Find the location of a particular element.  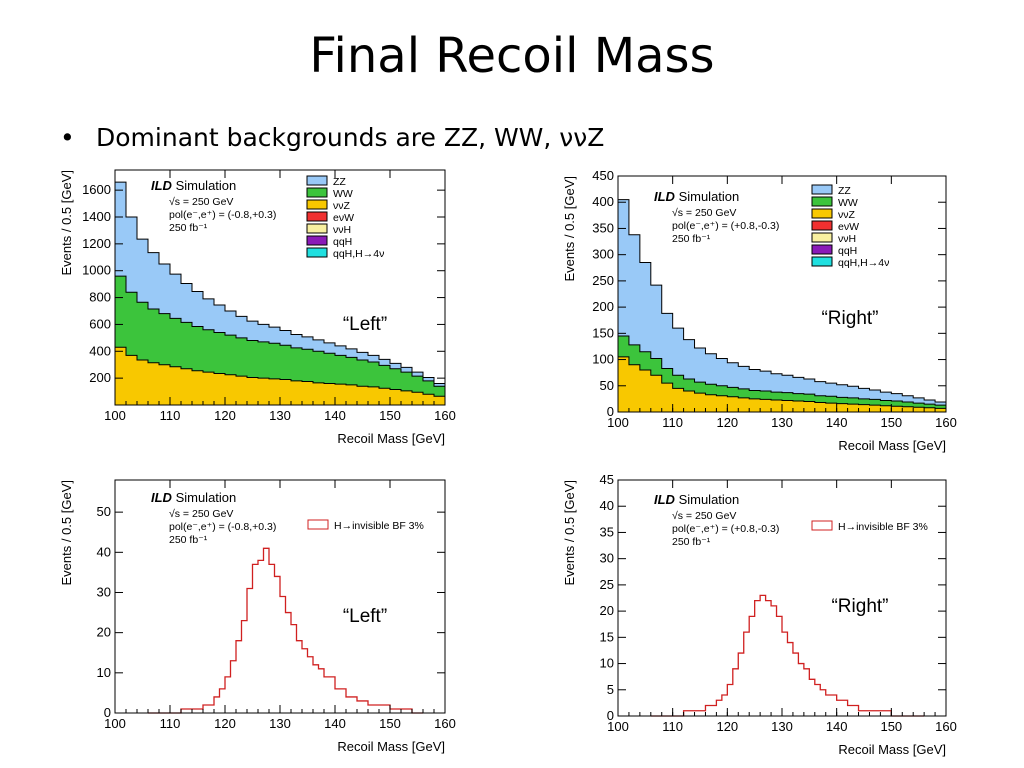

legend-label: ZZ is located at coordinates (339, 182).